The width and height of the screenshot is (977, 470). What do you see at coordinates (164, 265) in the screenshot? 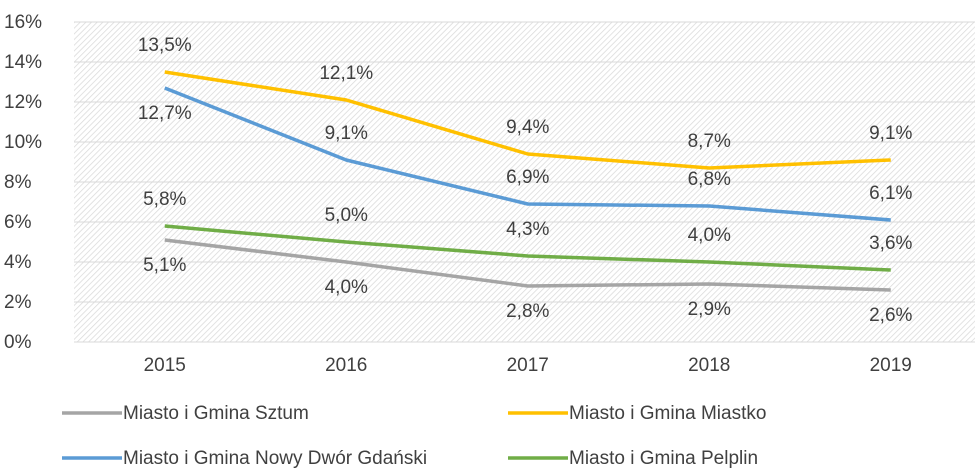
I see `data-label: 5,1%` at bounding box center [164, 265].